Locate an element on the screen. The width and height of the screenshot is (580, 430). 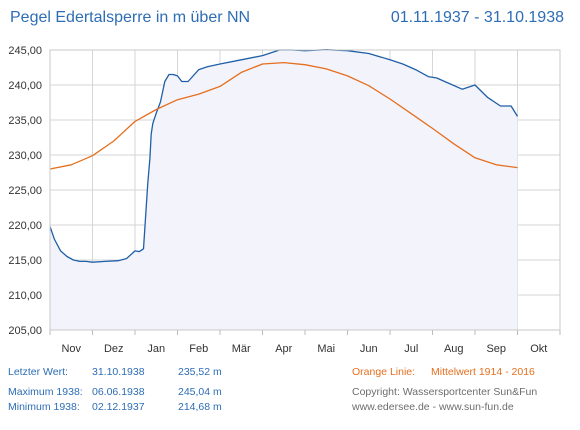
y-tick-label: 220,00 is located at coordinates (25, 226).